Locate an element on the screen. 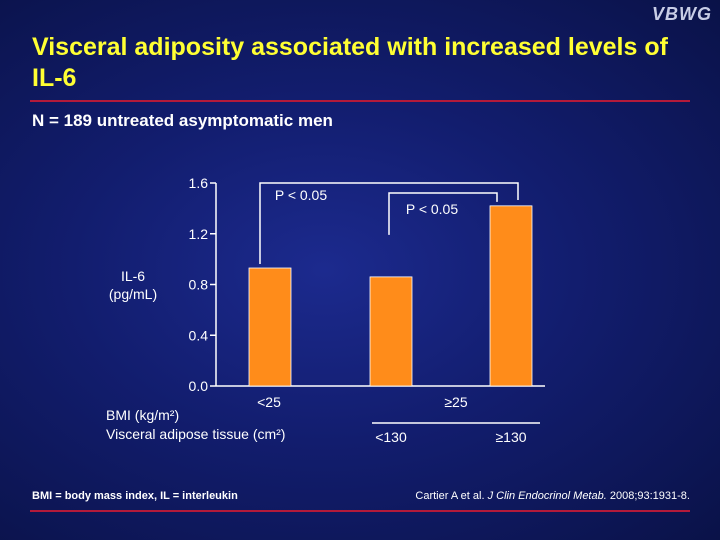  y-tick-label: 0.4 is located at coordinates (199, 335).